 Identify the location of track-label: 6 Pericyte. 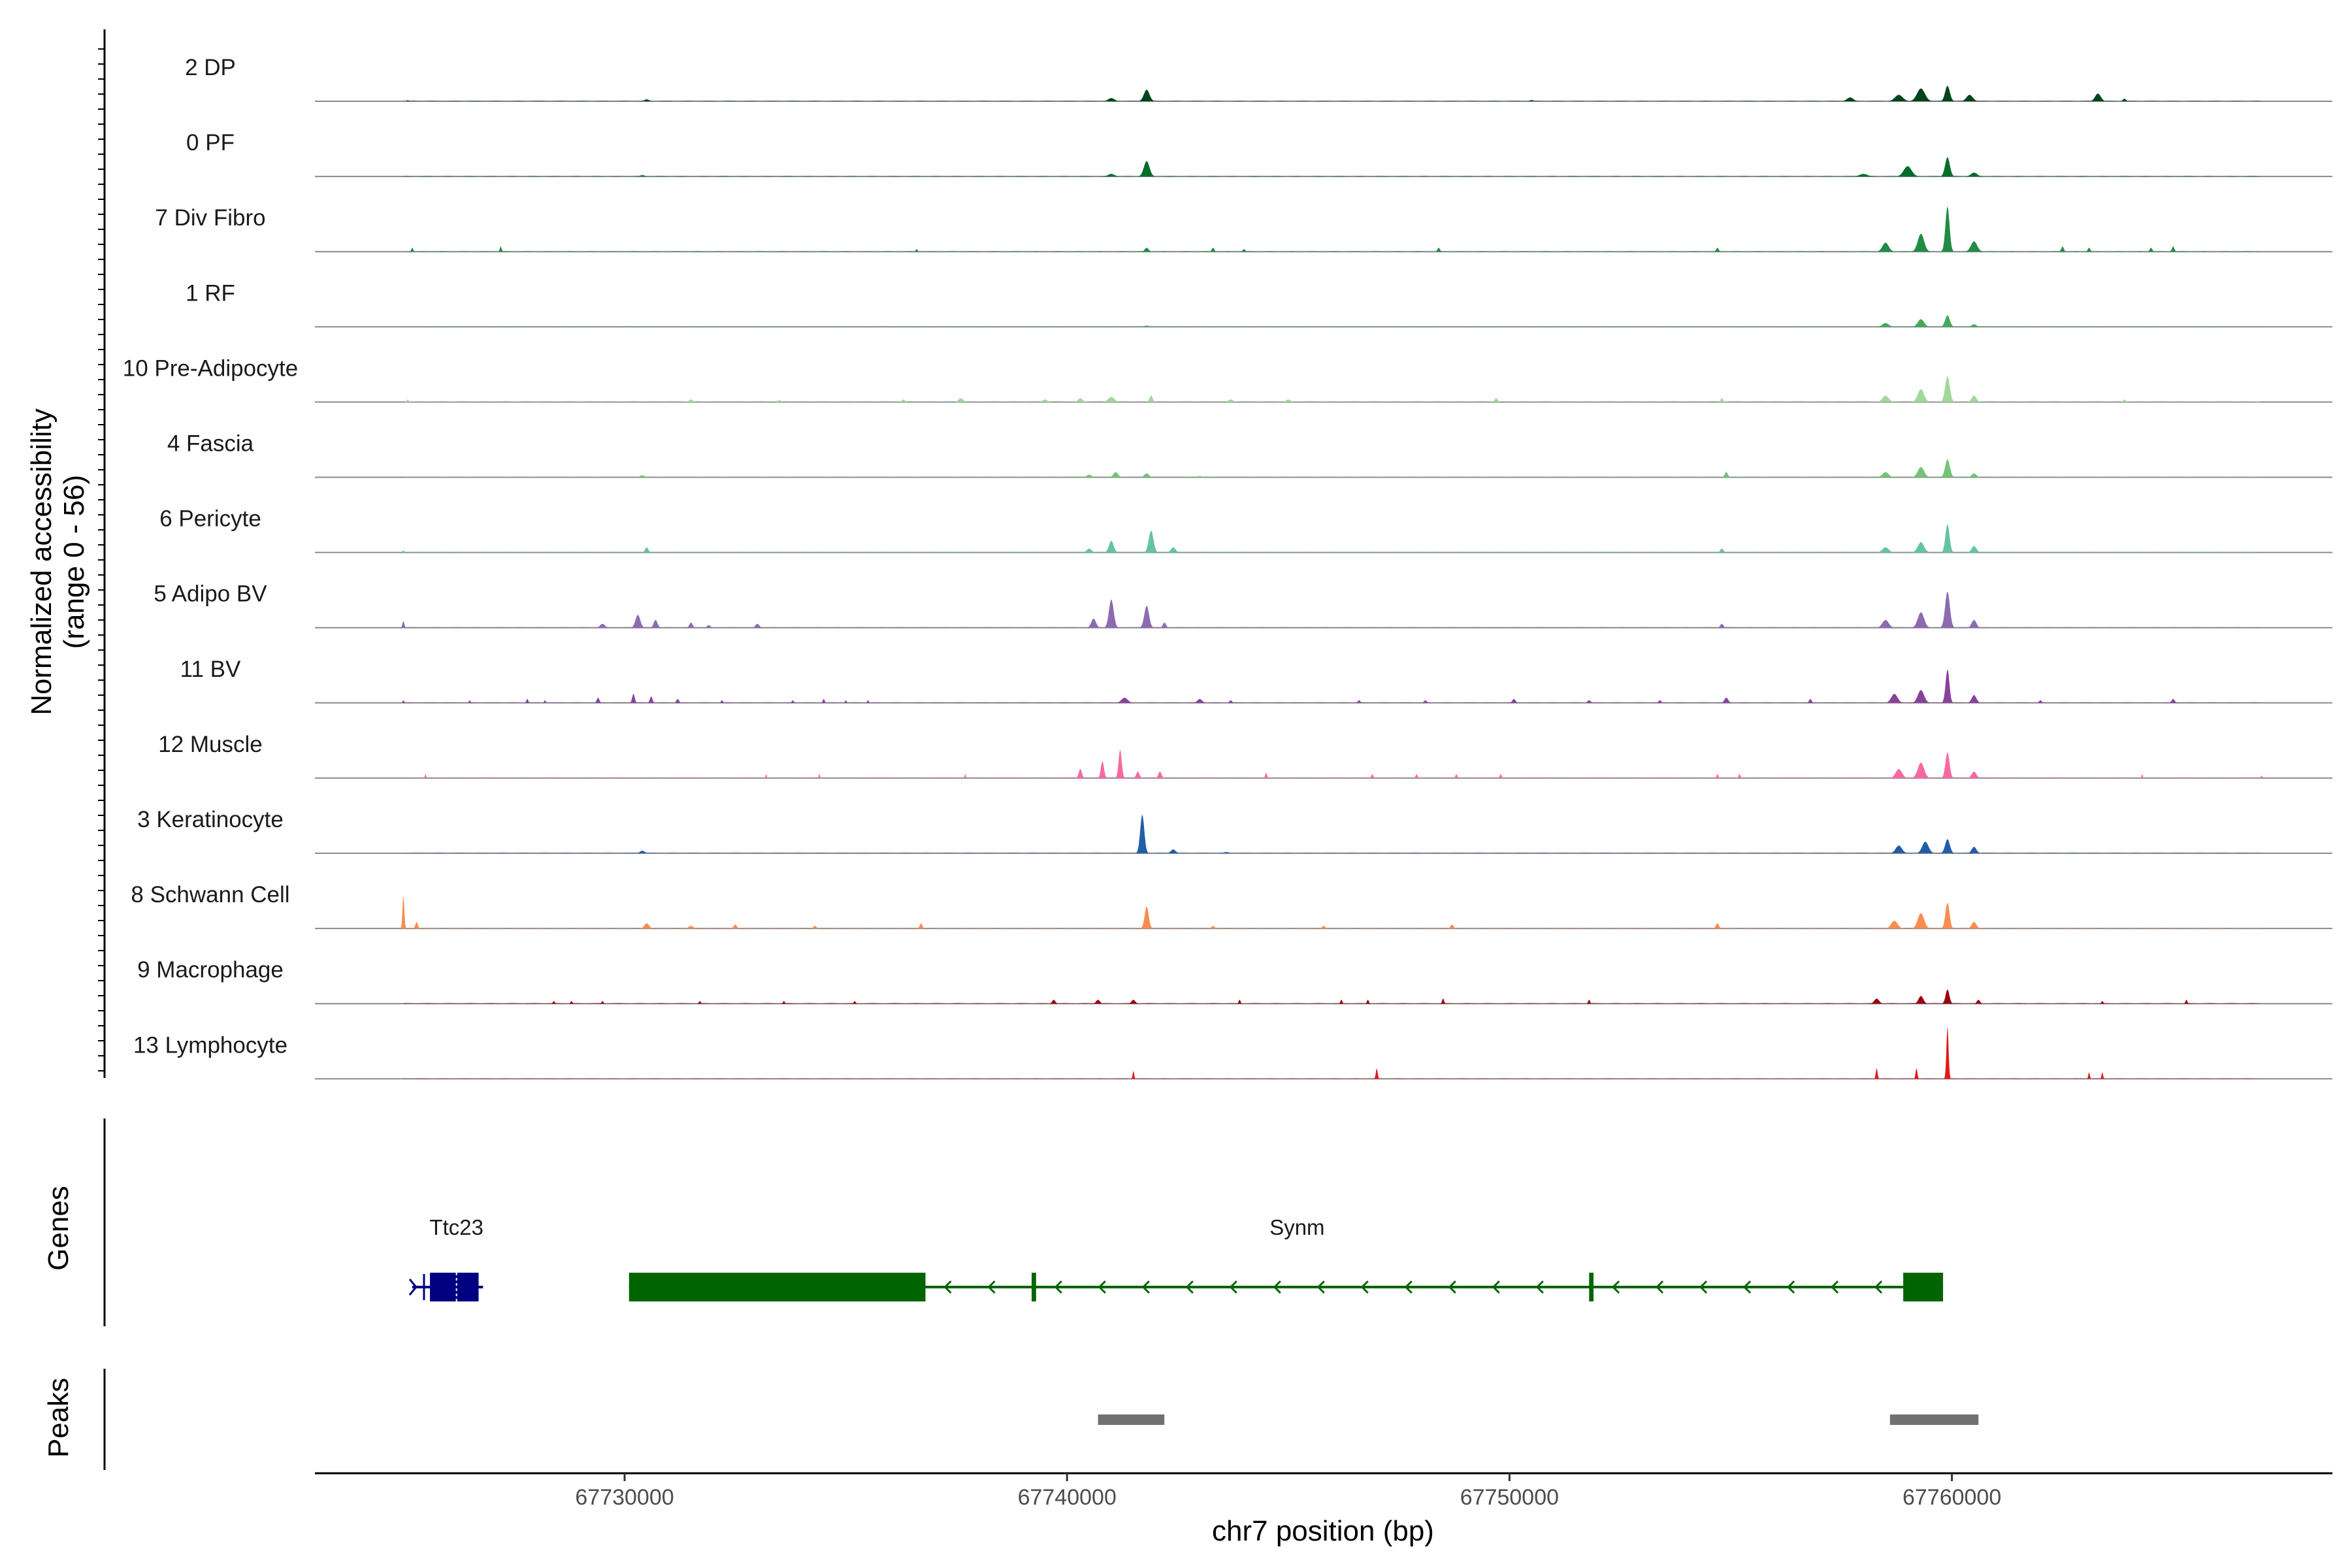
(210, 519).